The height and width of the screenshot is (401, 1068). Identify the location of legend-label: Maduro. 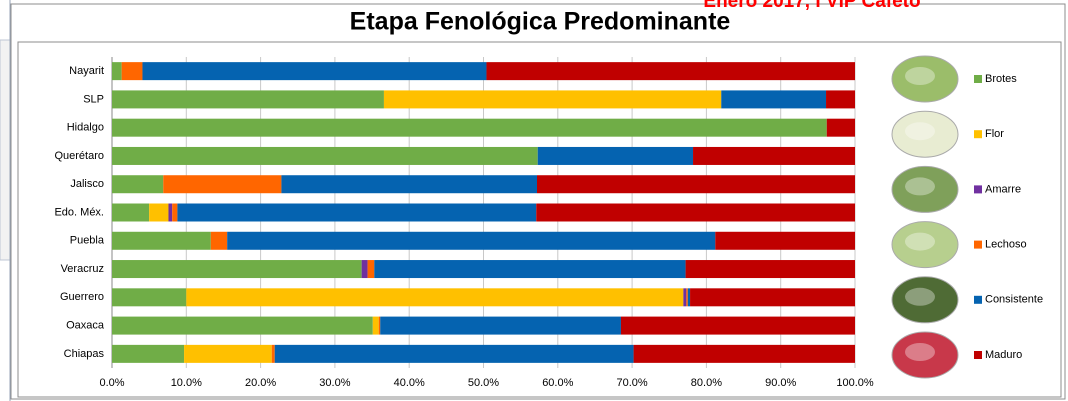
(1003, 355).